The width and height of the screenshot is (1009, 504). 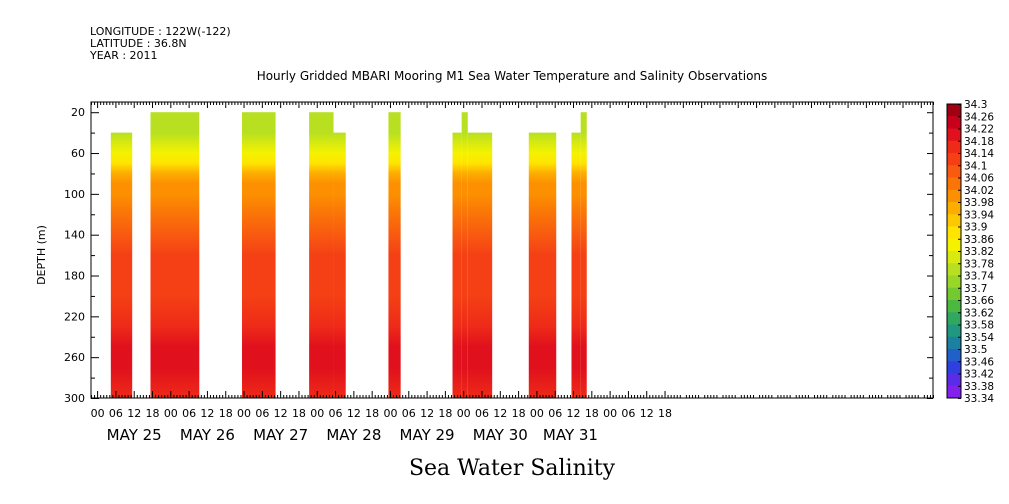 I want to click on y-tick-label: 300, so click(x=74, y=398).